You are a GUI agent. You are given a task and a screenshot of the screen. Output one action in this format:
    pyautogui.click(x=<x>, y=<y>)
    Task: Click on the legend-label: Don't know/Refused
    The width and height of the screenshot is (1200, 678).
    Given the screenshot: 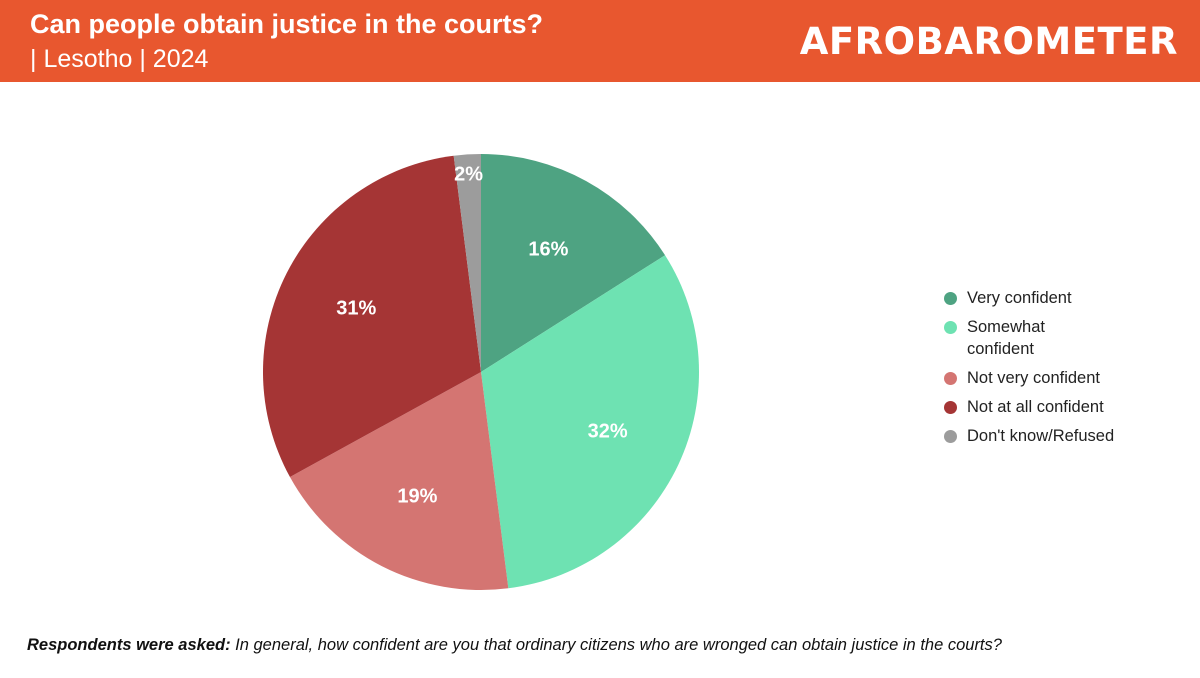 What is the action you would take?
    pyautogui.click(x=1041, y=436)
    